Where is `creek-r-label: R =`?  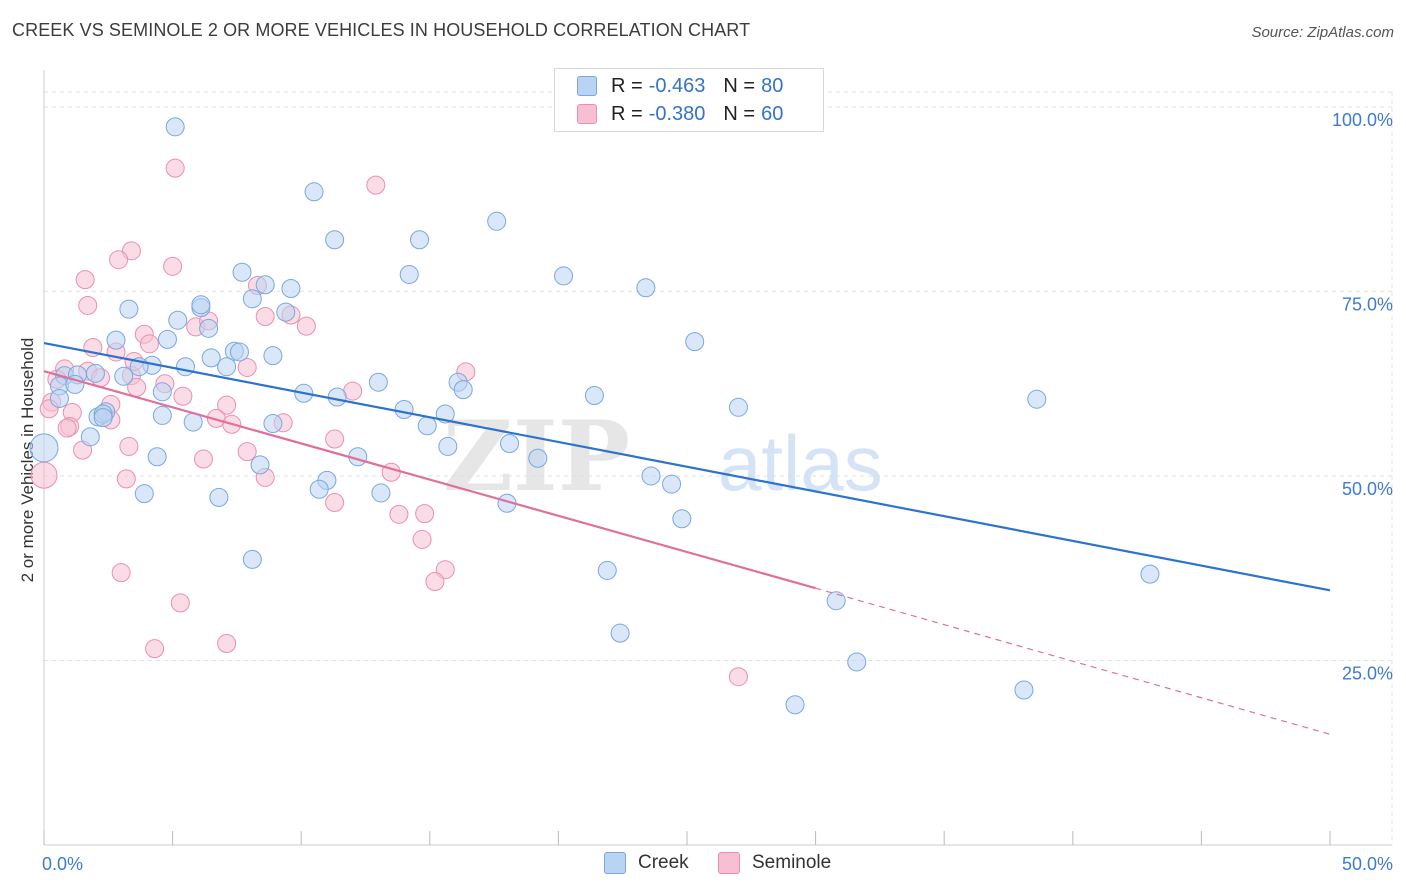
creek-r-label: R = is located at coordinates (627, 85).